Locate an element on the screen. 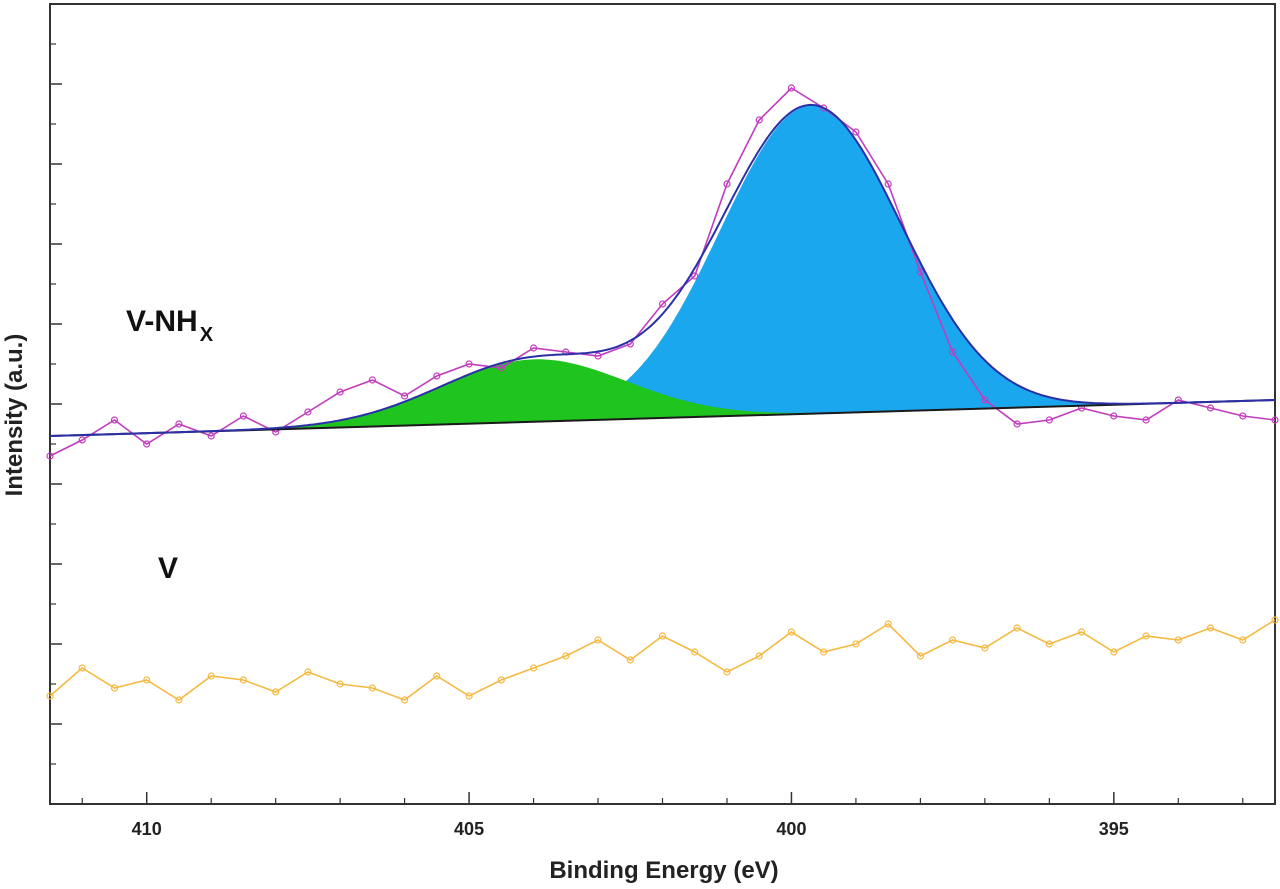 Image resolution: width=1280 pixels, height=889 pixels. annotation-v: V is located at coordinates (168, 568).